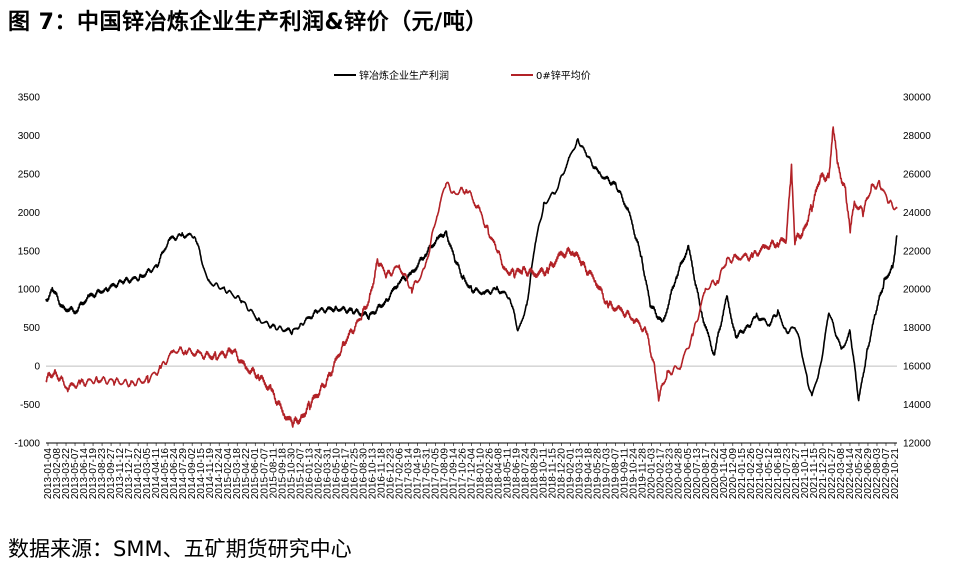 This screenshot has width=953, height=569. What do you see at coordinates (877, 474) in the screenshot?
I see `x-tick-label: 2022-08-03` at bounding box center [877, 474].